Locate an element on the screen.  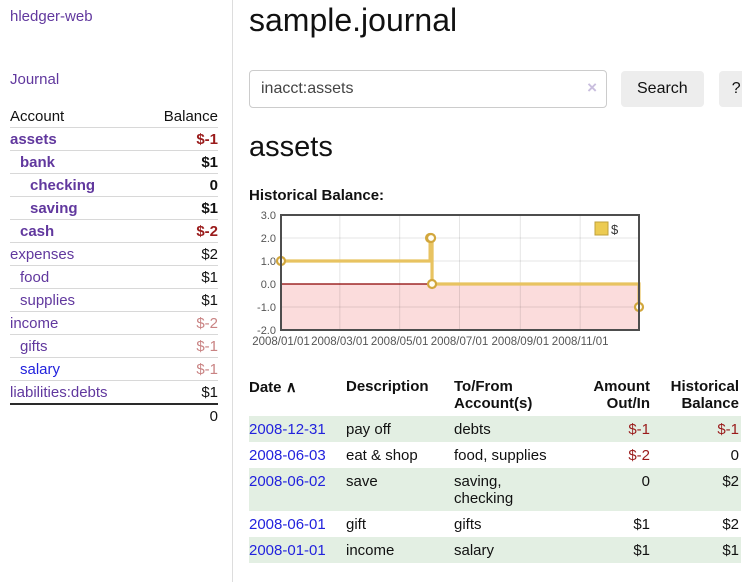
sidebar-account-link: supplies is located at coordinates (48, 300).